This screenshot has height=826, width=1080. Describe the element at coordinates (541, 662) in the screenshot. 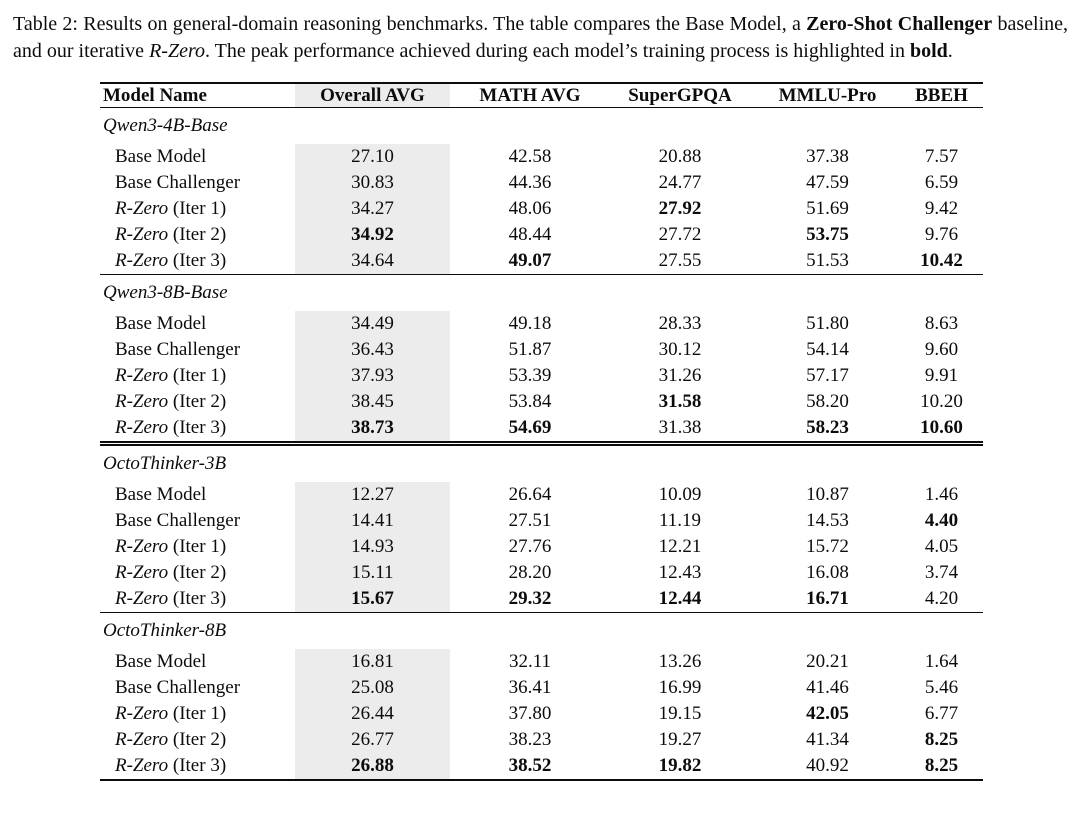

I see `table-row: Base Model 16.81 32.11 13.26 20.21 1.64` at that location.